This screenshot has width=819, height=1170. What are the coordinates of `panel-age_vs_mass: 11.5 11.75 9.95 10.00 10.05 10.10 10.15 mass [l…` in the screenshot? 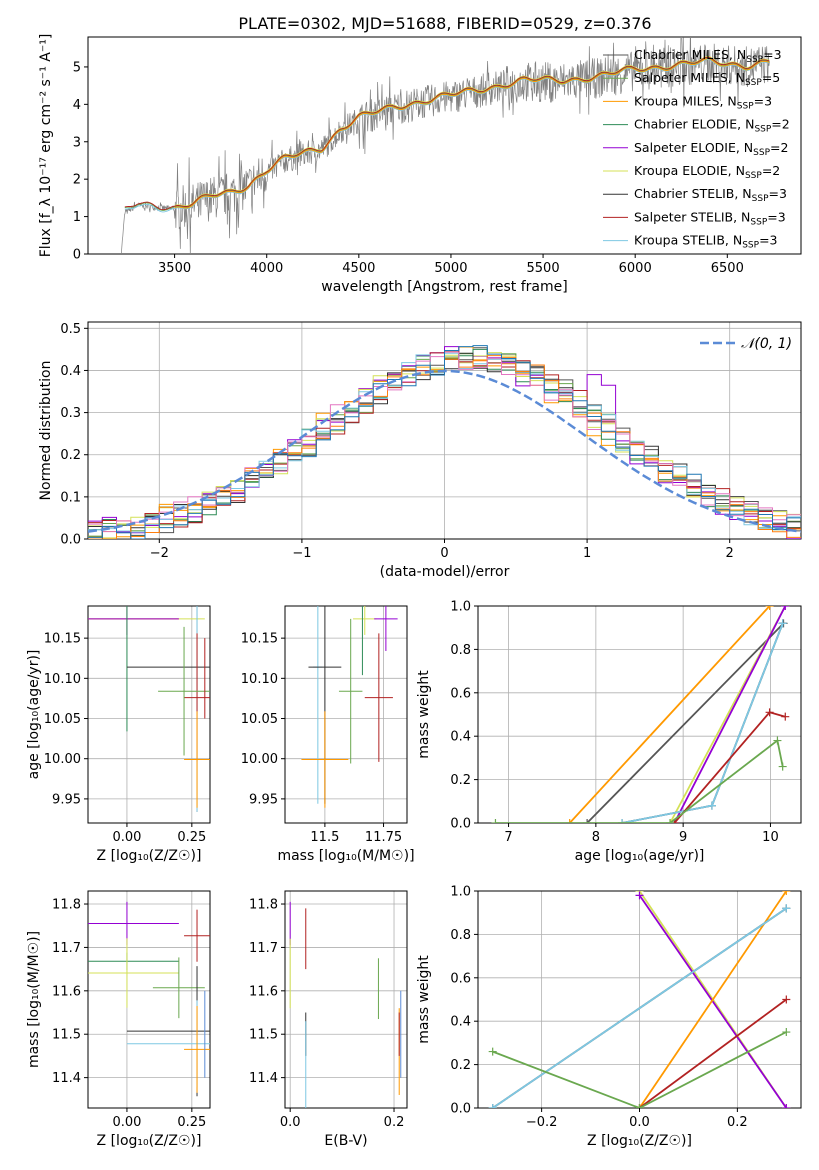 It's located at (328, 734).